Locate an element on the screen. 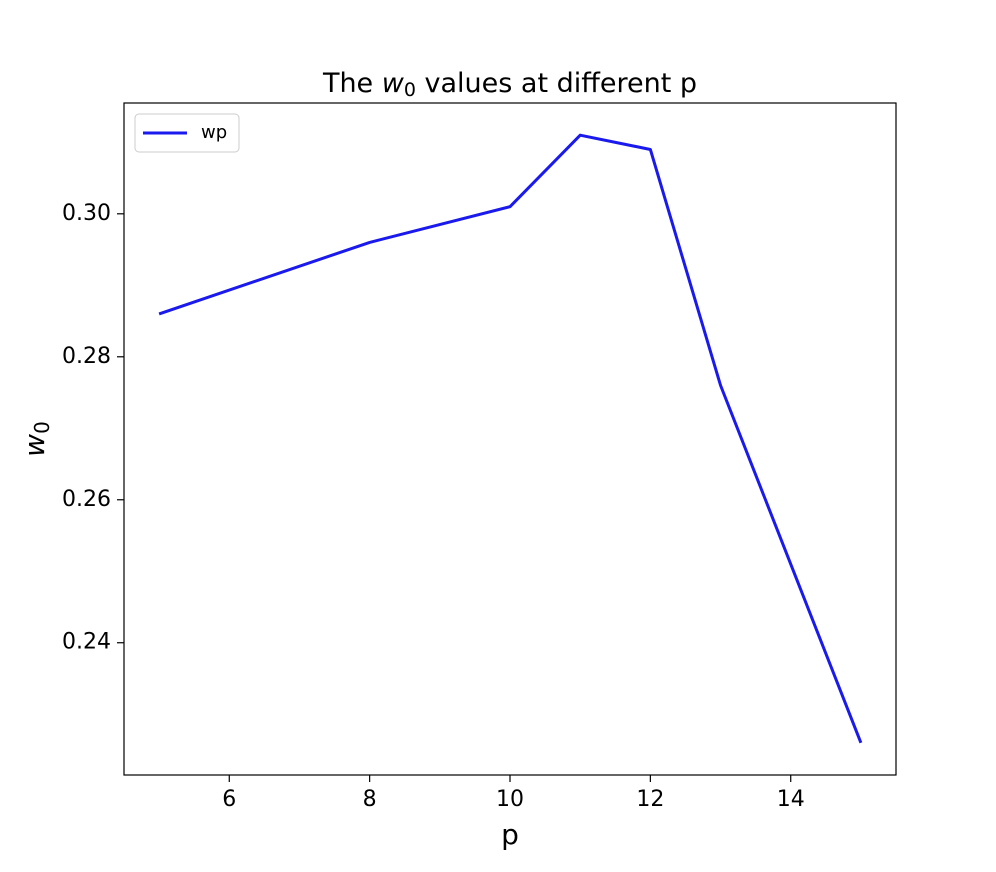  y-tick-label: 0.24 is located at coordinates (86, 642).